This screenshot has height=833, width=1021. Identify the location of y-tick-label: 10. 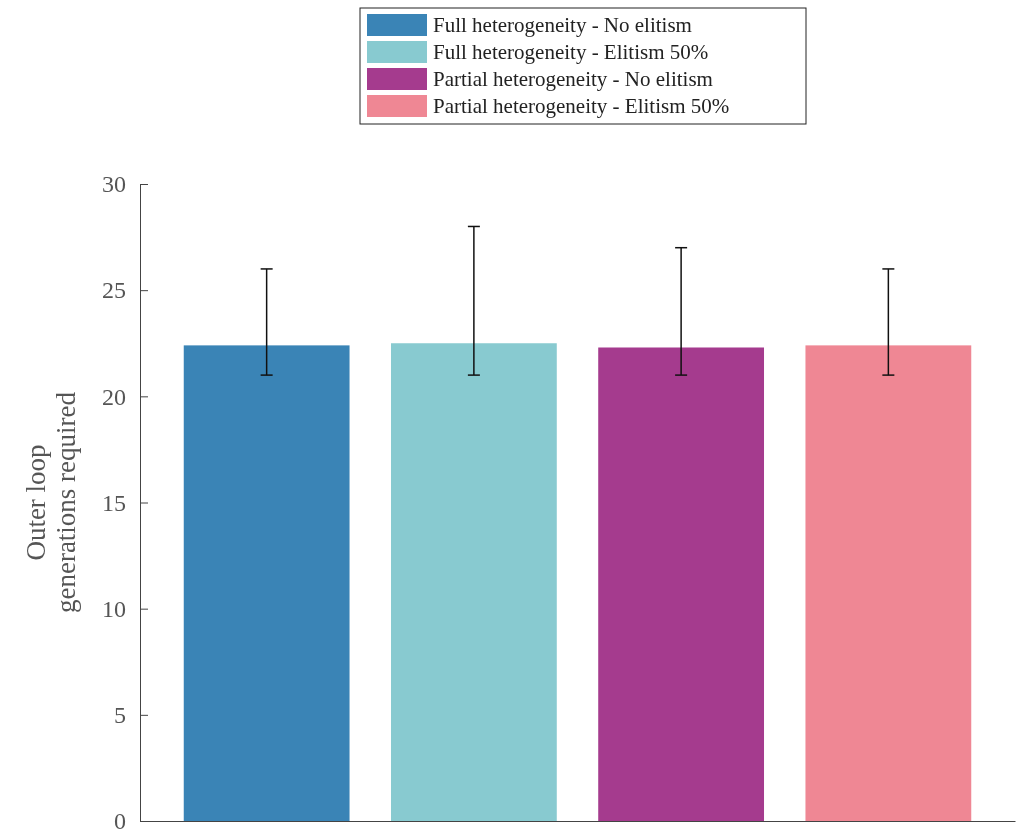
(114, 608).